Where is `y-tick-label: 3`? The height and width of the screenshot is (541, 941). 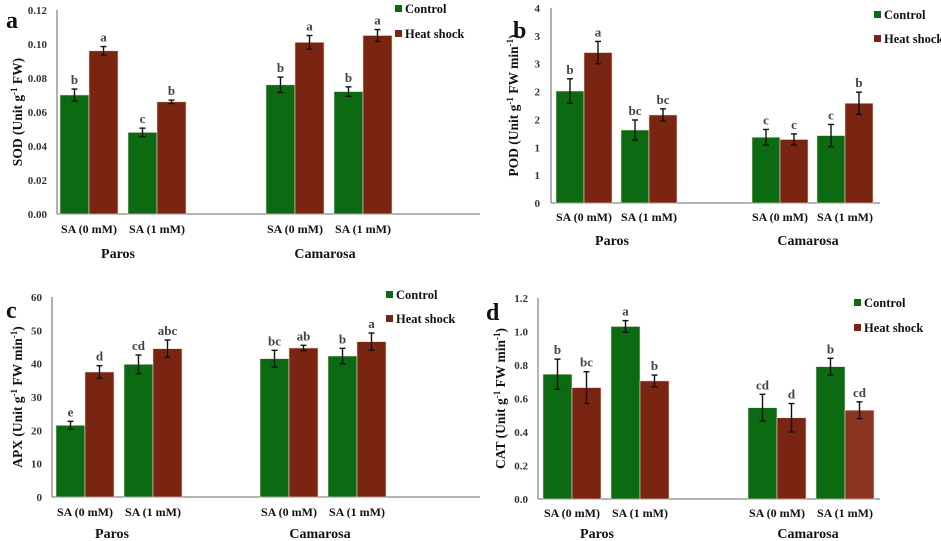 y-tick-label: 3 is located at coordinates (538, 37).